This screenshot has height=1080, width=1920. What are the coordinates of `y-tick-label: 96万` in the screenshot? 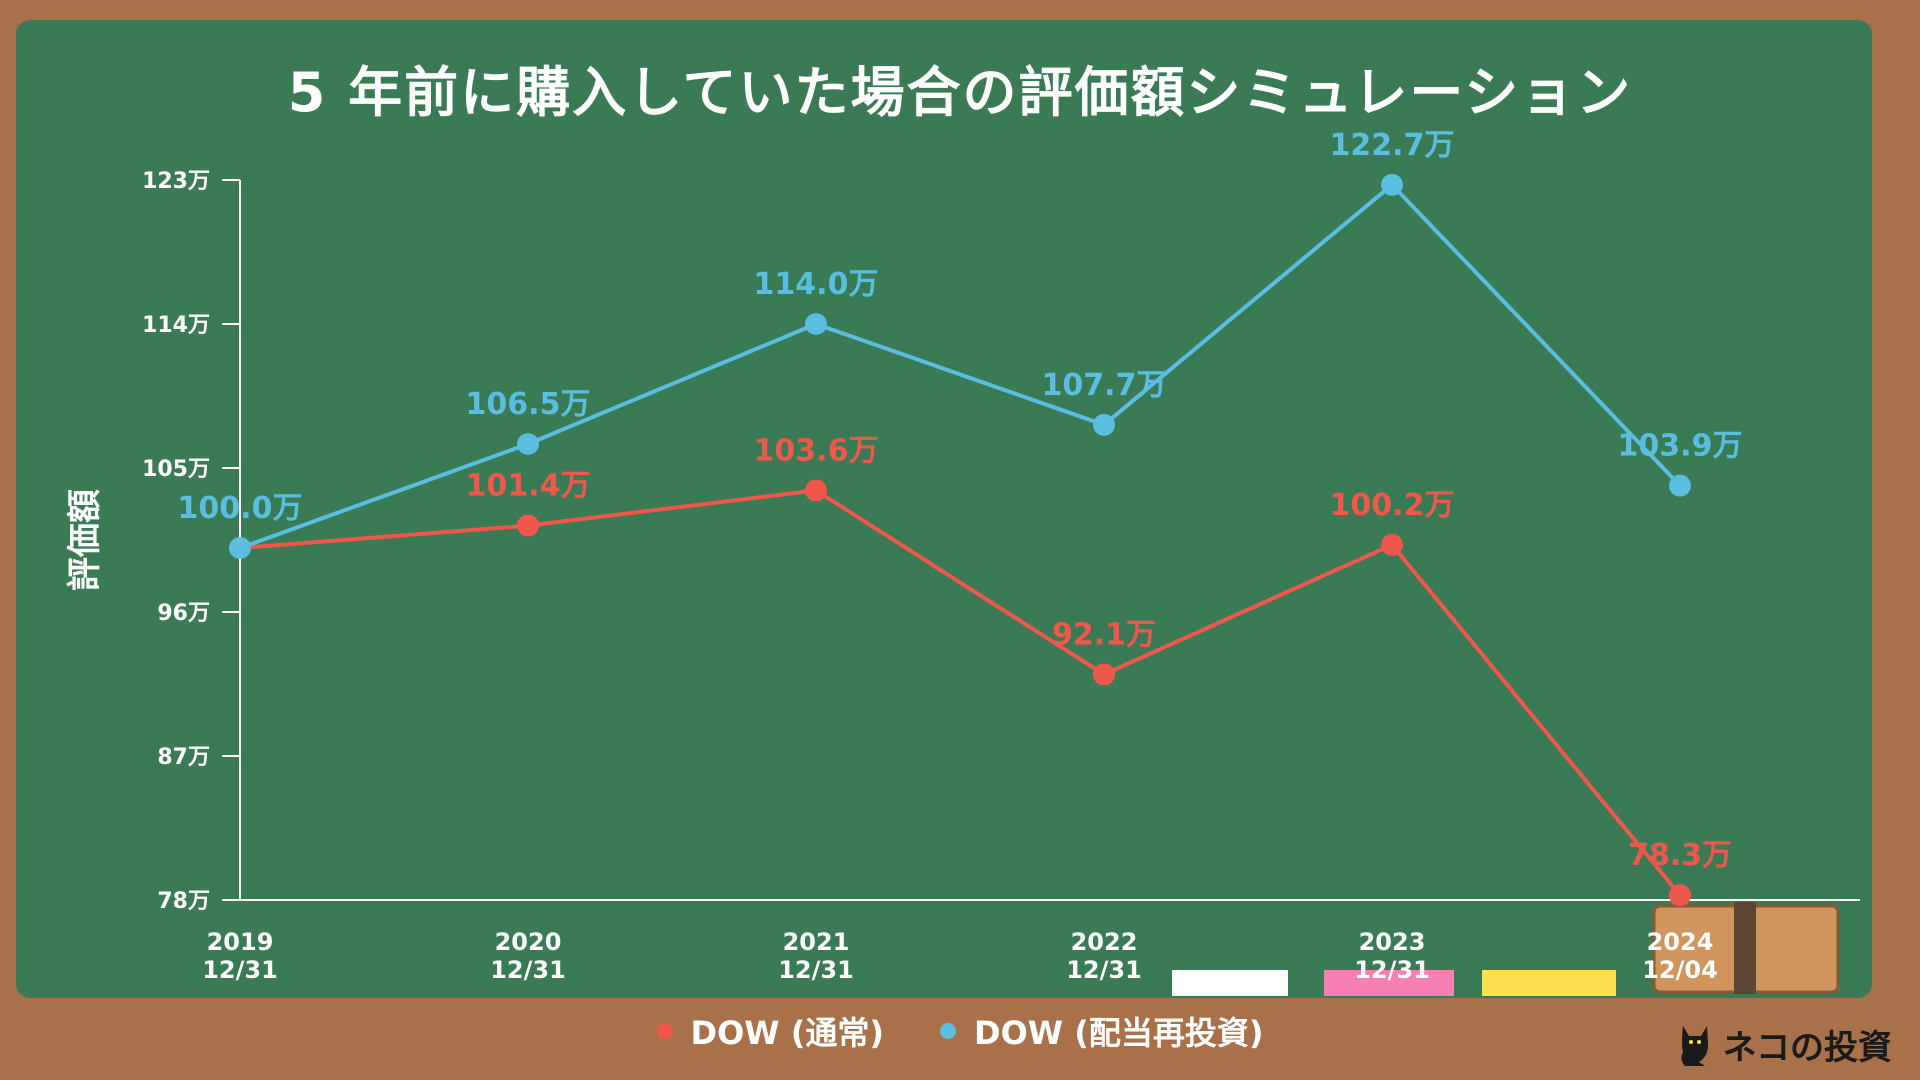 It's located at (183, 613).